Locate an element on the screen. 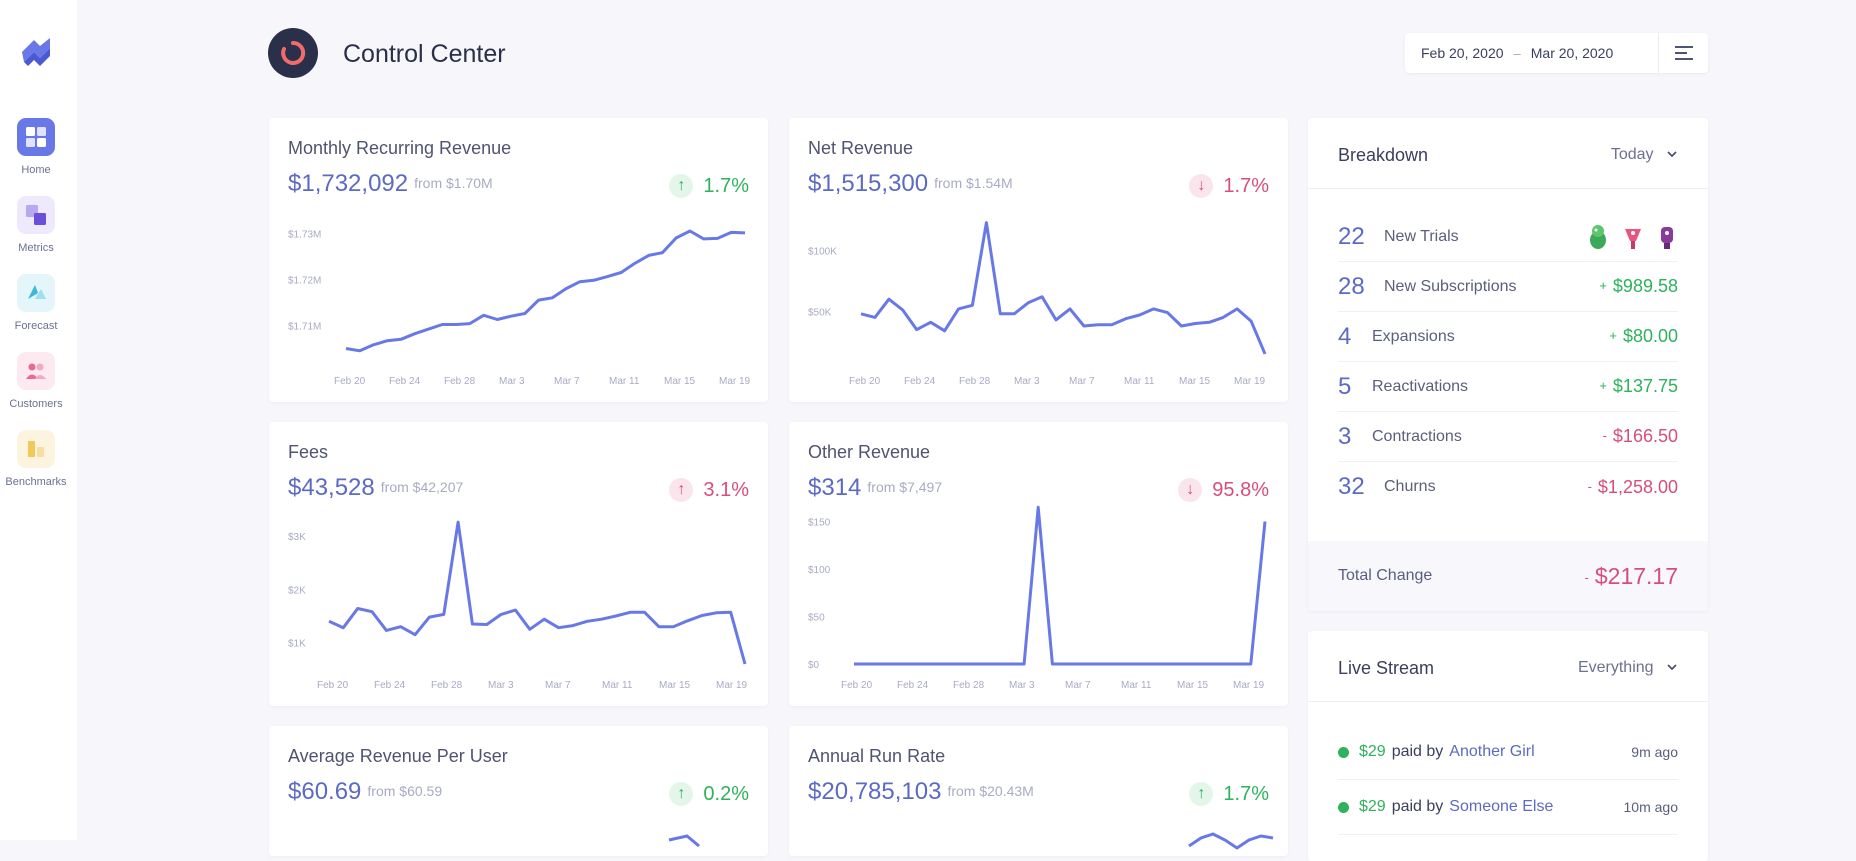 This screenshot has width=1856, height=861. live-stream-title: Live Stream is located at coordinates (1386, 668).